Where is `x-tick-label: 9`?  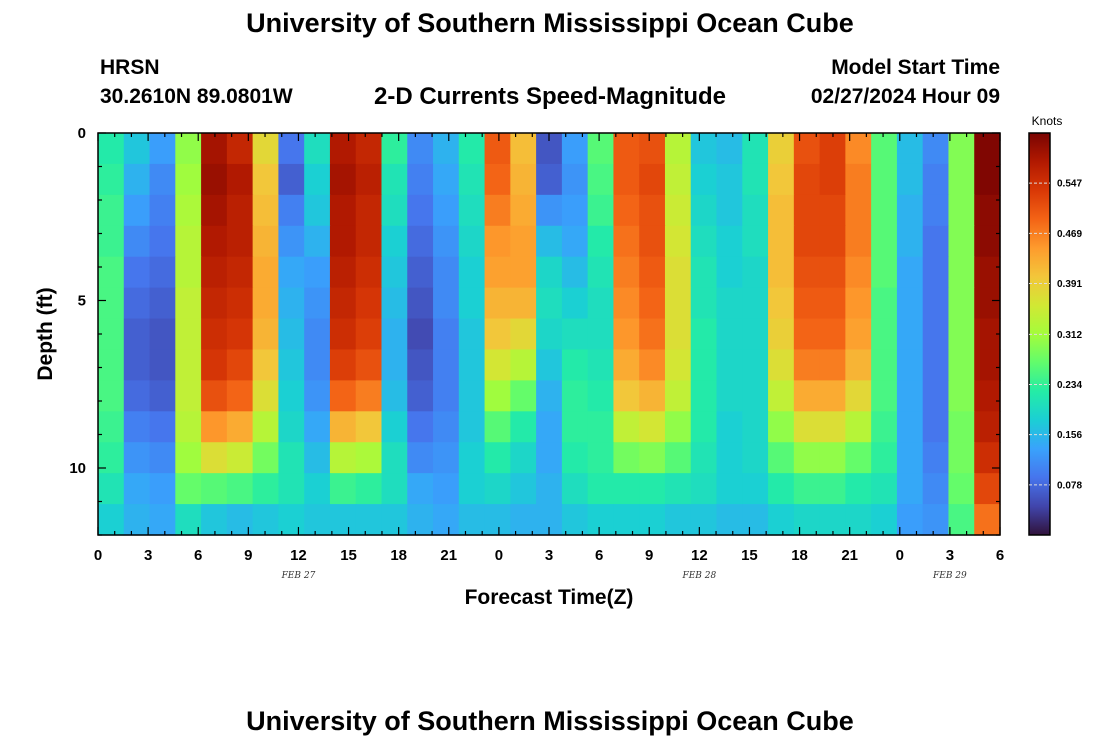
x-tick-label: 9 is located at coordinates (248, 555).